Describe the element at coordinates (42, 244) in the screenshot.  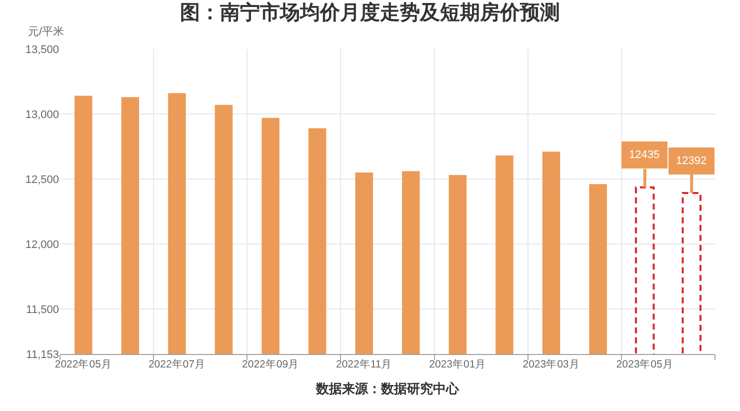
I see `y-tick-label: 12,000` at that location.